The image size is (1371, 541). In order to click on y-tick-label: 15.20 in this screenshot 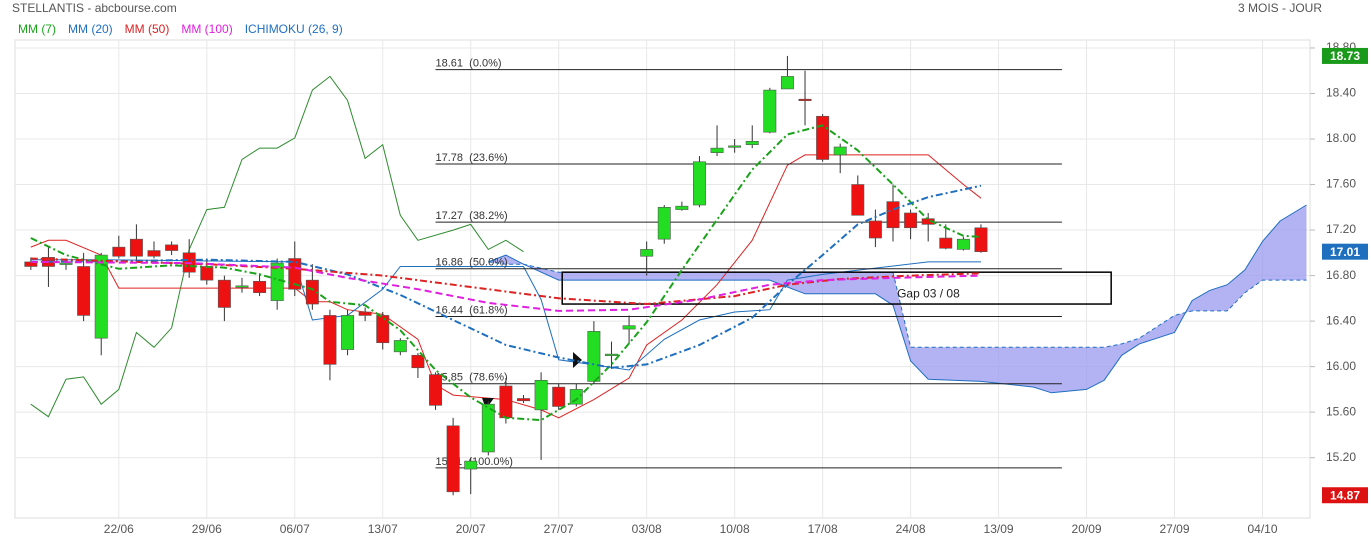, I will do `click(1341, 457)`.